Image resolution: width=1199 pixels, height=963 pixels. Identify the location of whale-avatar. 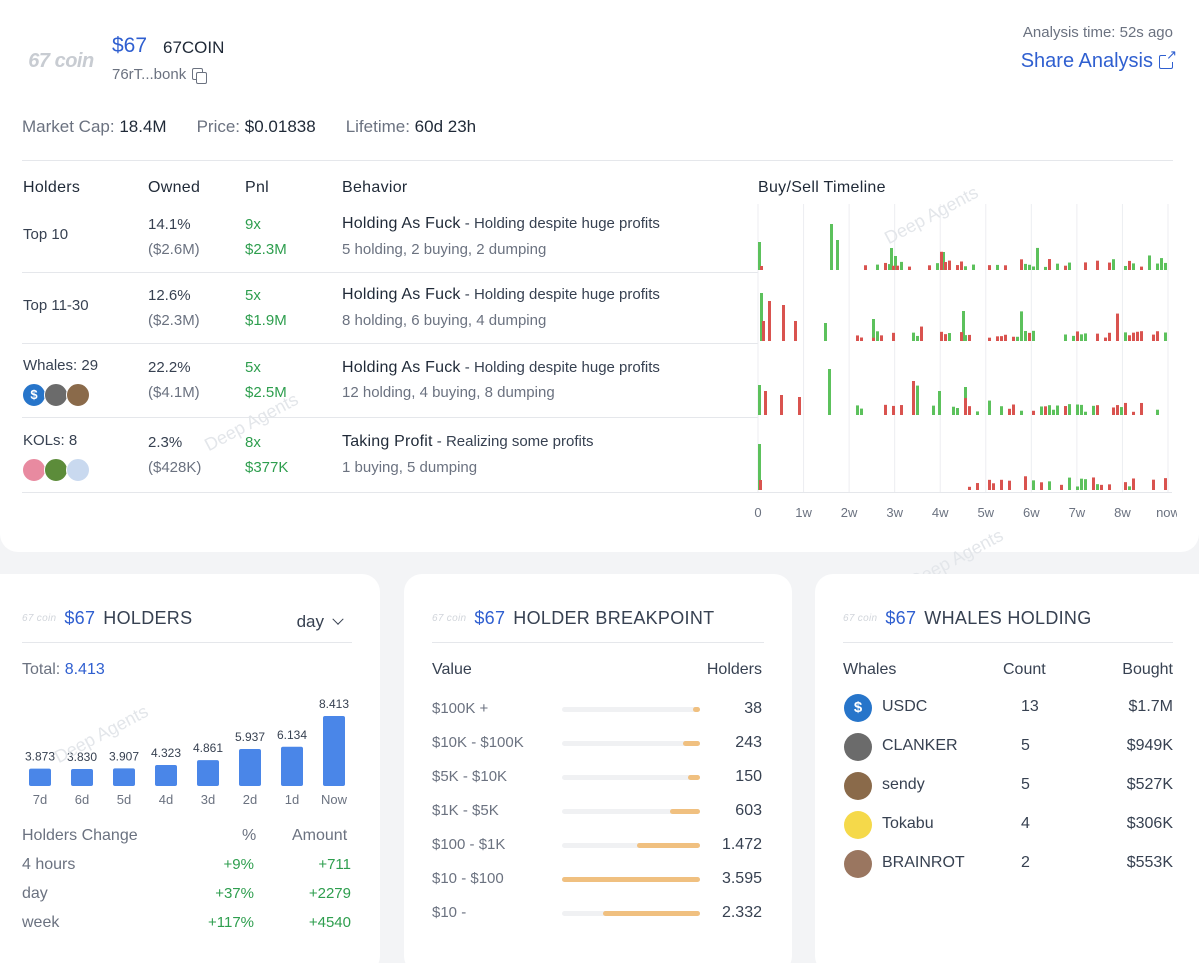
(858, 747).